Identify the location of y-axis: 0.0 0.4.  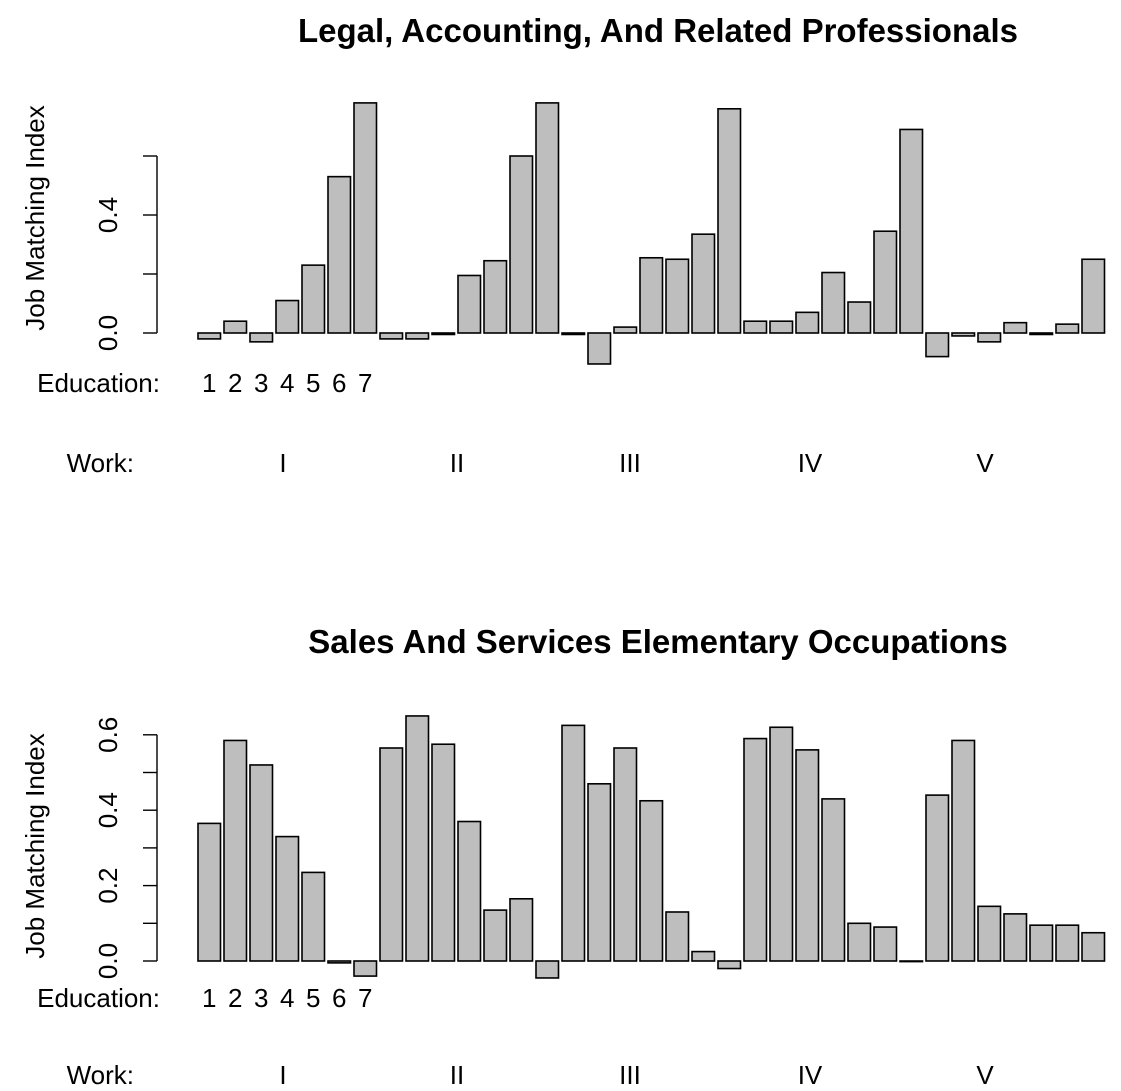
(125, 253).